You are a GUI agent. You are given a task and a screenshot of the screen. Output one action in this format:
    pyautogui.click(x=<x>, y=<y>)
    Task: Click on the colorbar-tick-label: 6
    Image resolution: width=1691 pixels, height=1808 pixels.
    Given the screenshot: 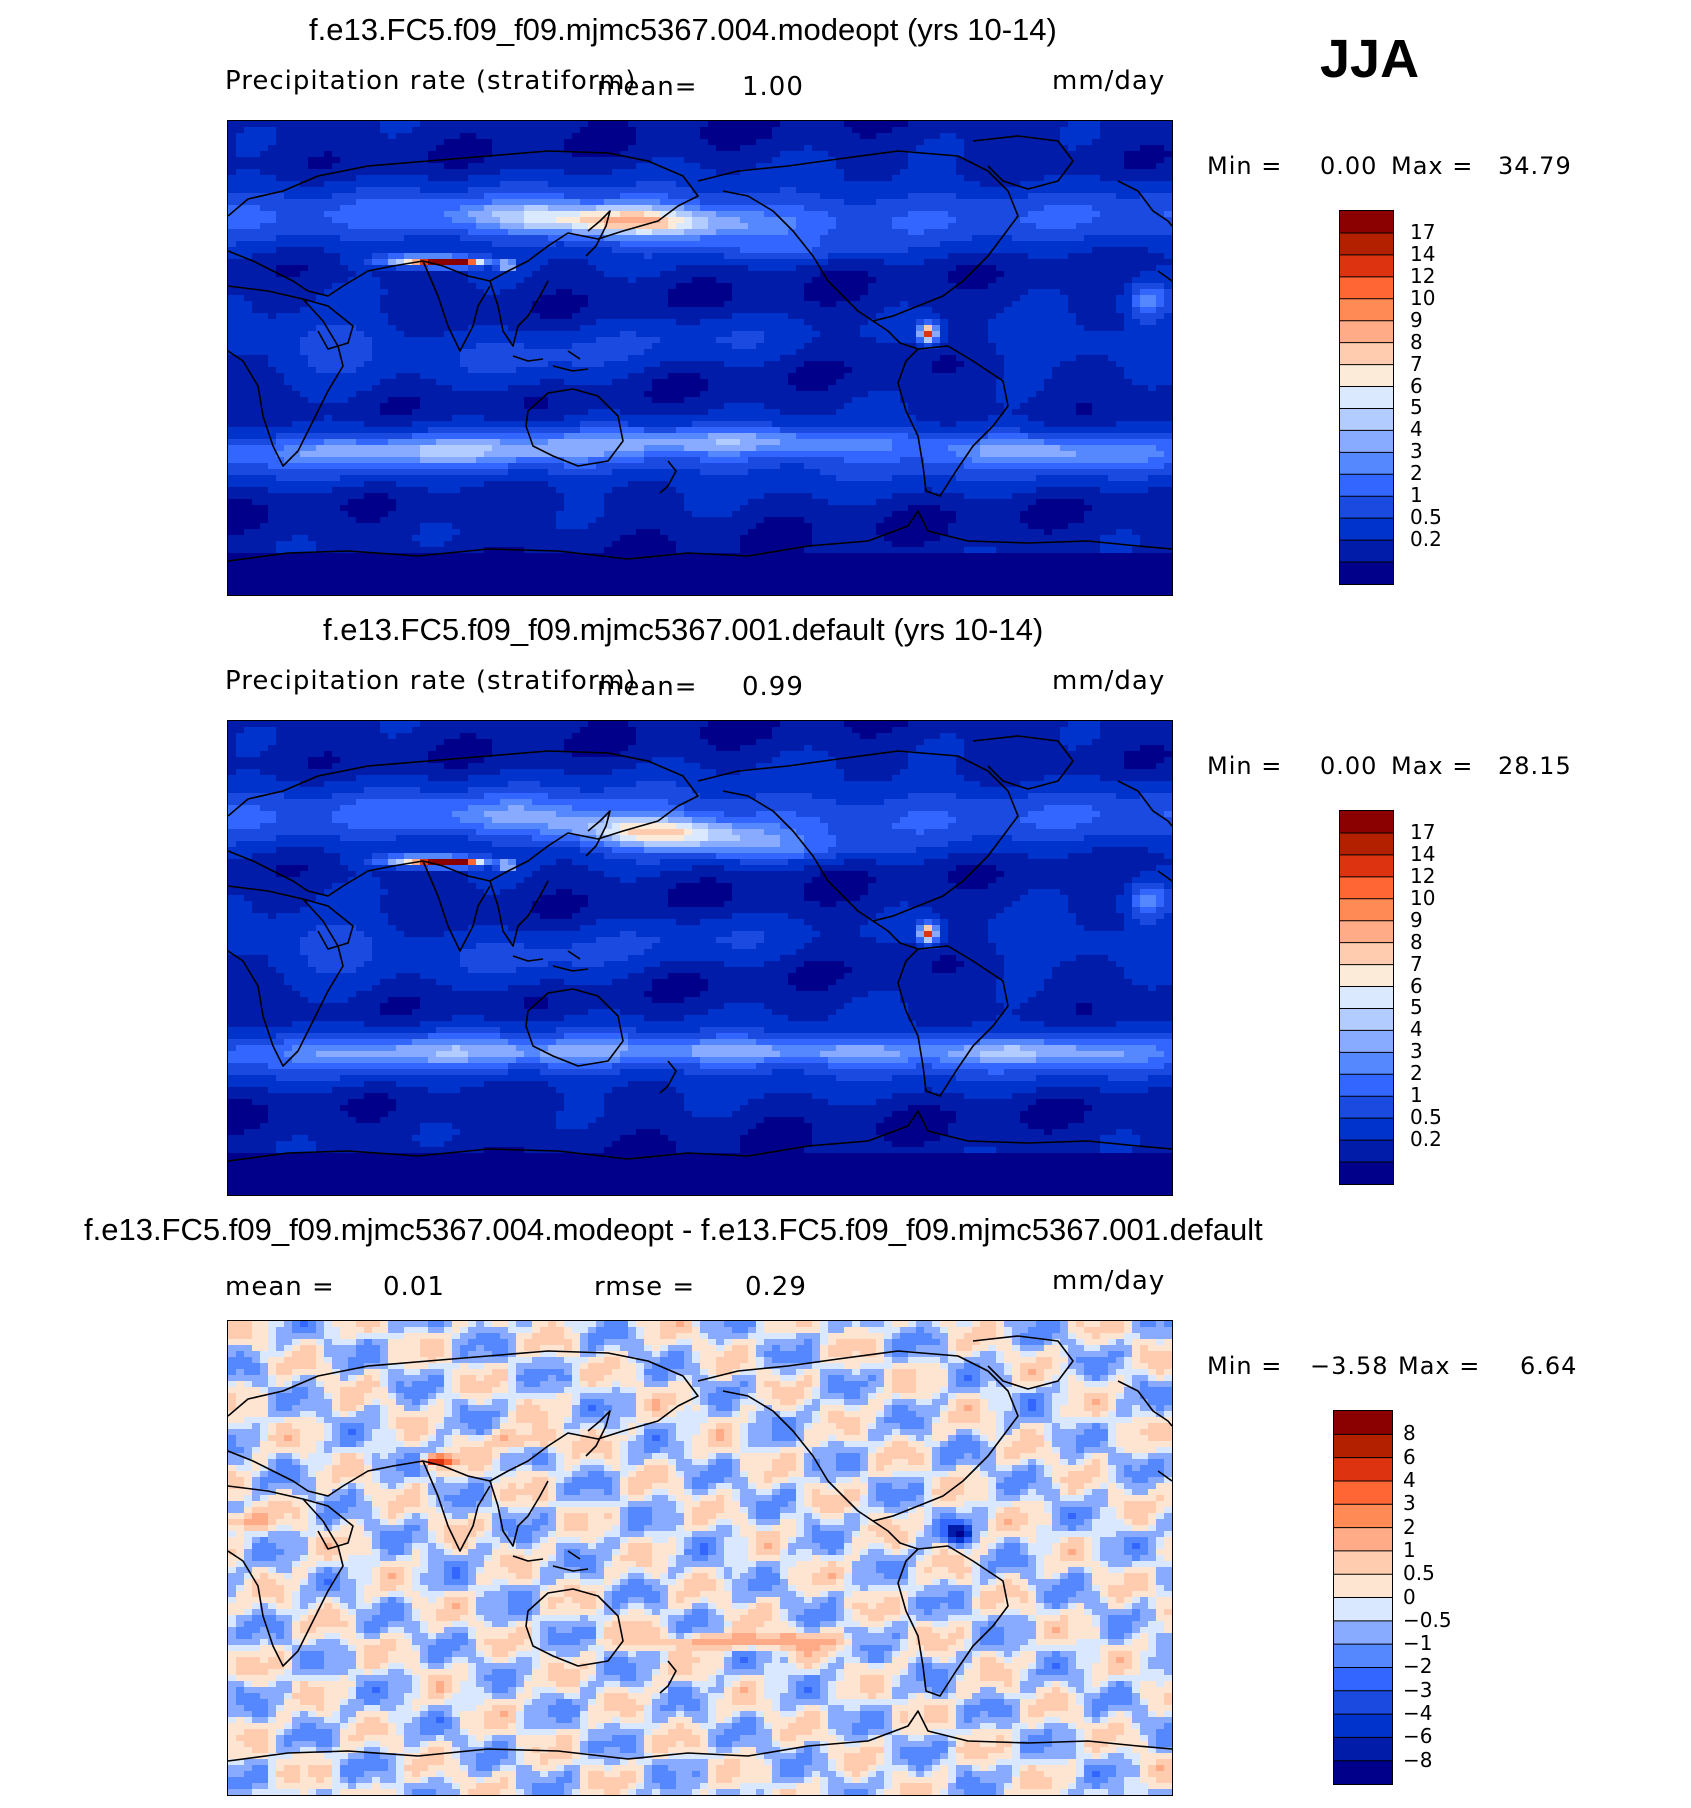 What is the action you would take?
    pyautogui.click(x=1409, y=1457)
    